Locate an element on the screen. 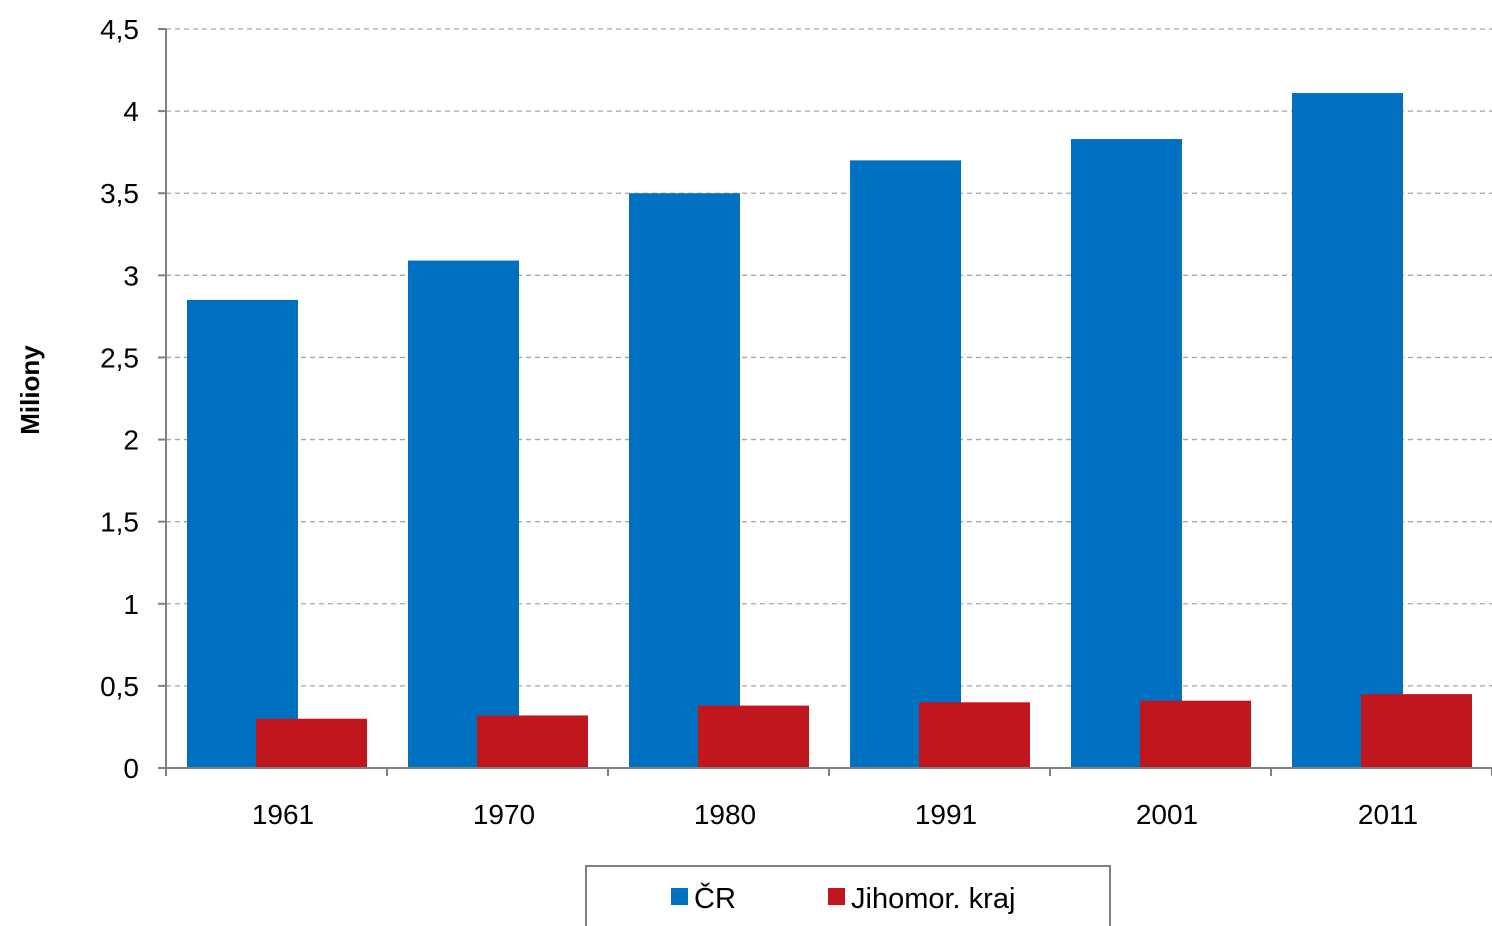 The height and width of the screenshot is (926, 1492). legend-entry-jihomor-kraj: Jihomor. kraj is located at coordinates (921, 899).